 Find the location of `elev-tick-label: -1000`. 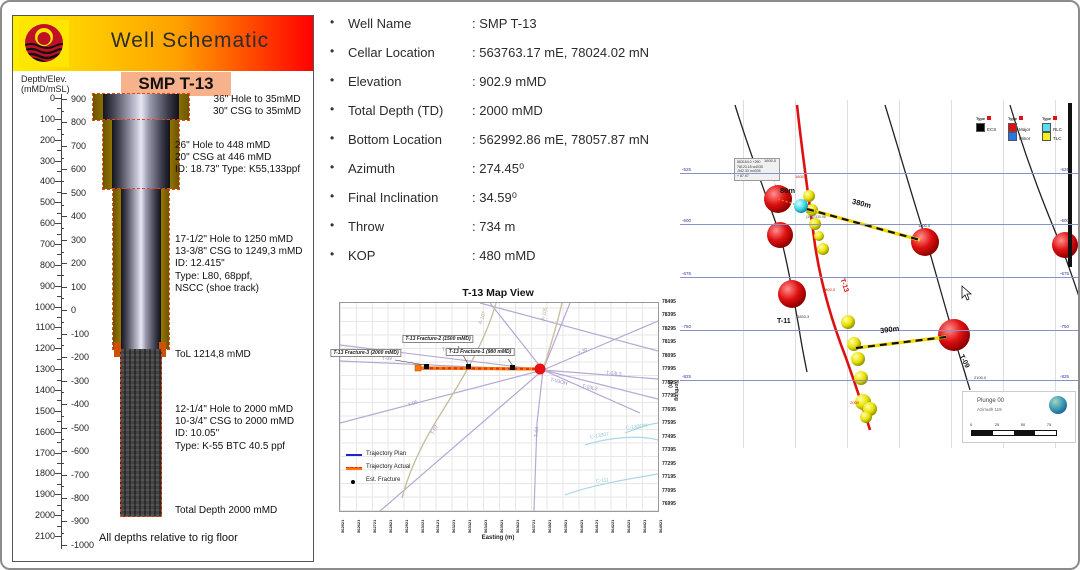

elev-tick-label: -1000 is located at coordinates (83, 544).